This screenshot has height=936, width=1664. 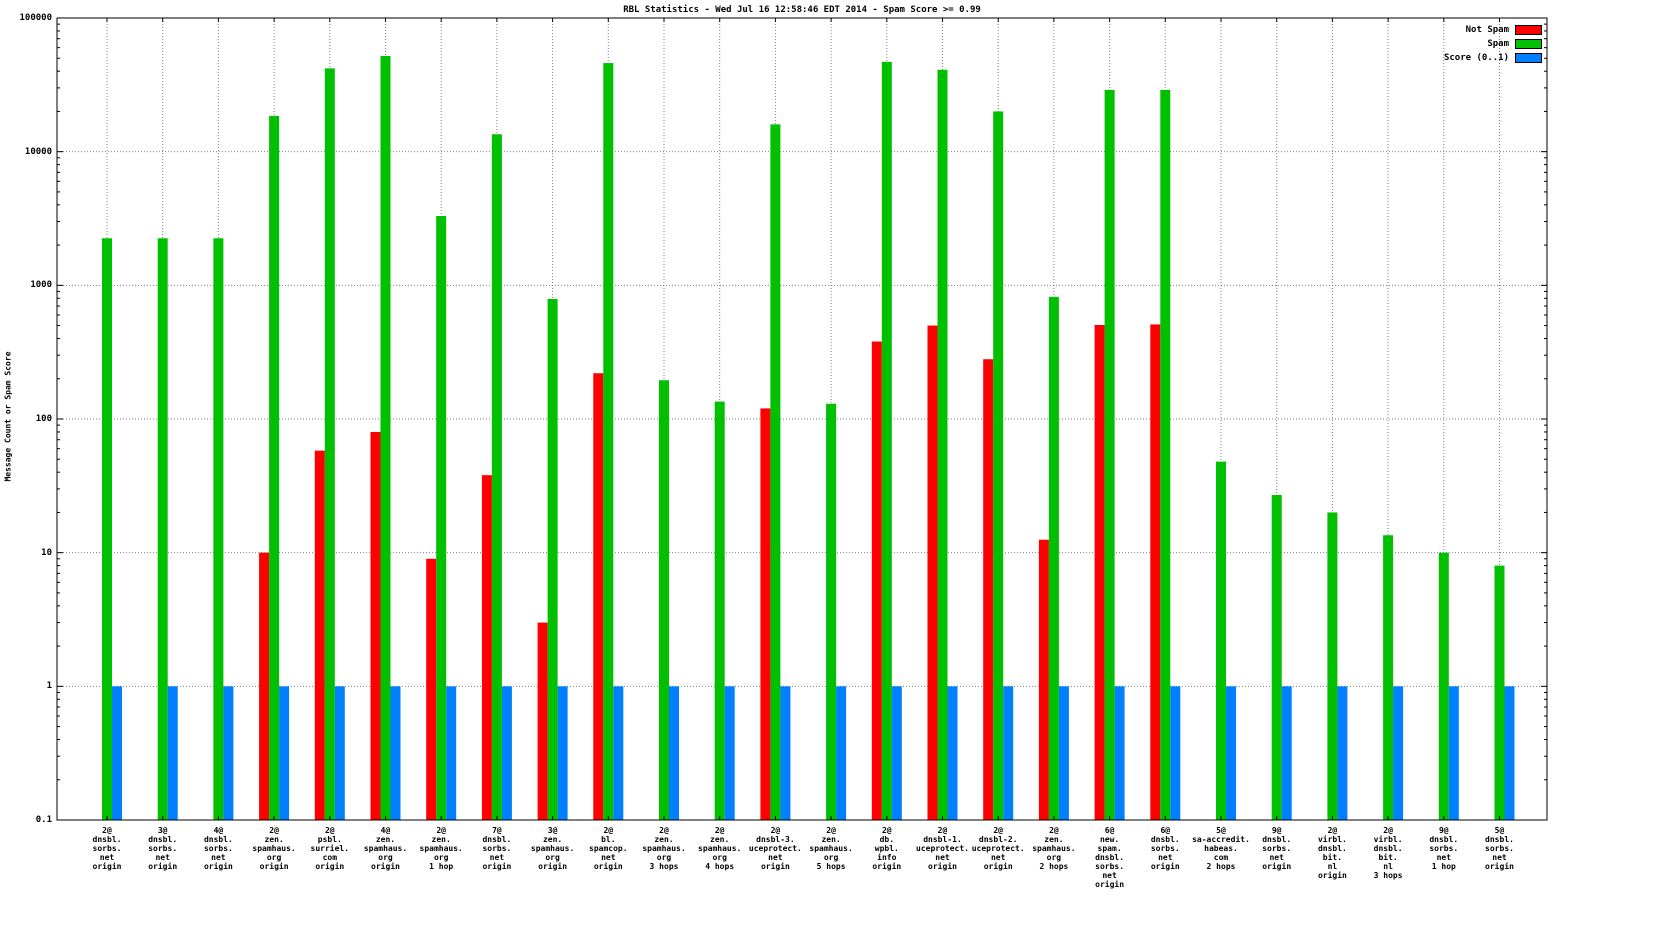 What do you see at coordinates (49, 686) in the screenshot?
I see `y-tick-label: 1` at bounding box center [49, 686].